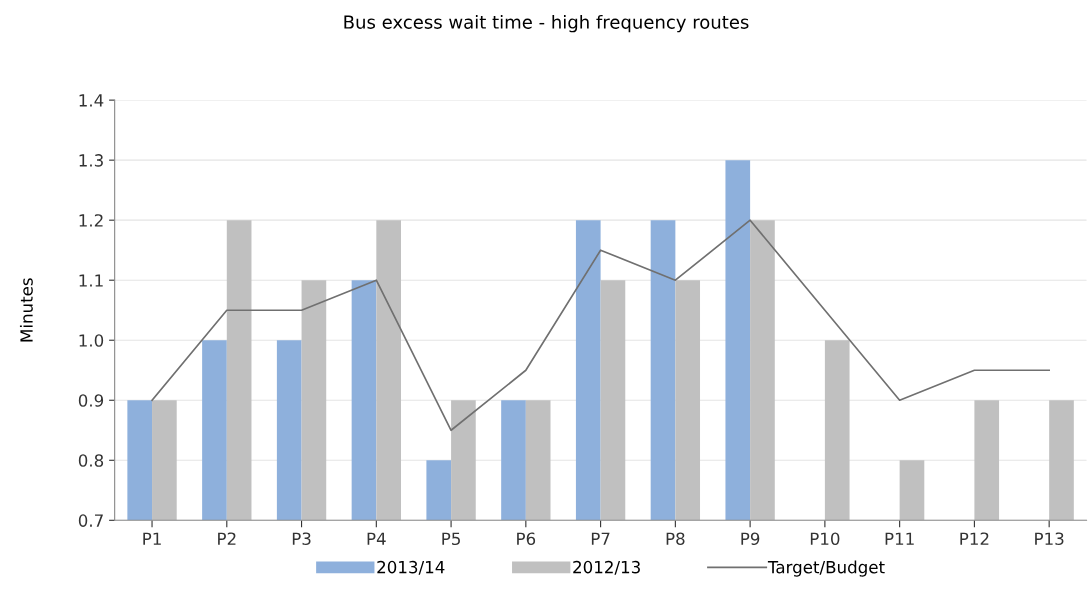  Describe the element at coordinates (526, 539) in the screenshot. I see `x-tick-label: P6` at that location.